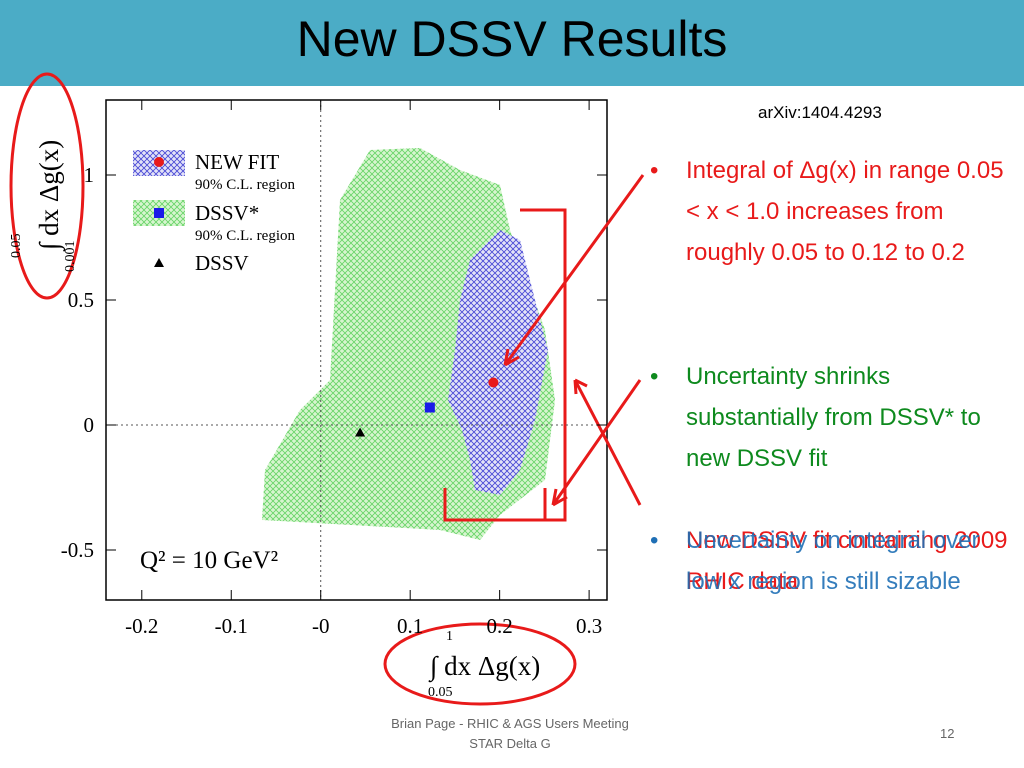 This screenshot has height=768, width=1024. What do you see at coordinates (820, 112) in the screenshot?
I see `reference: arXiv:1404.4293` at bounding box center [820, 112].